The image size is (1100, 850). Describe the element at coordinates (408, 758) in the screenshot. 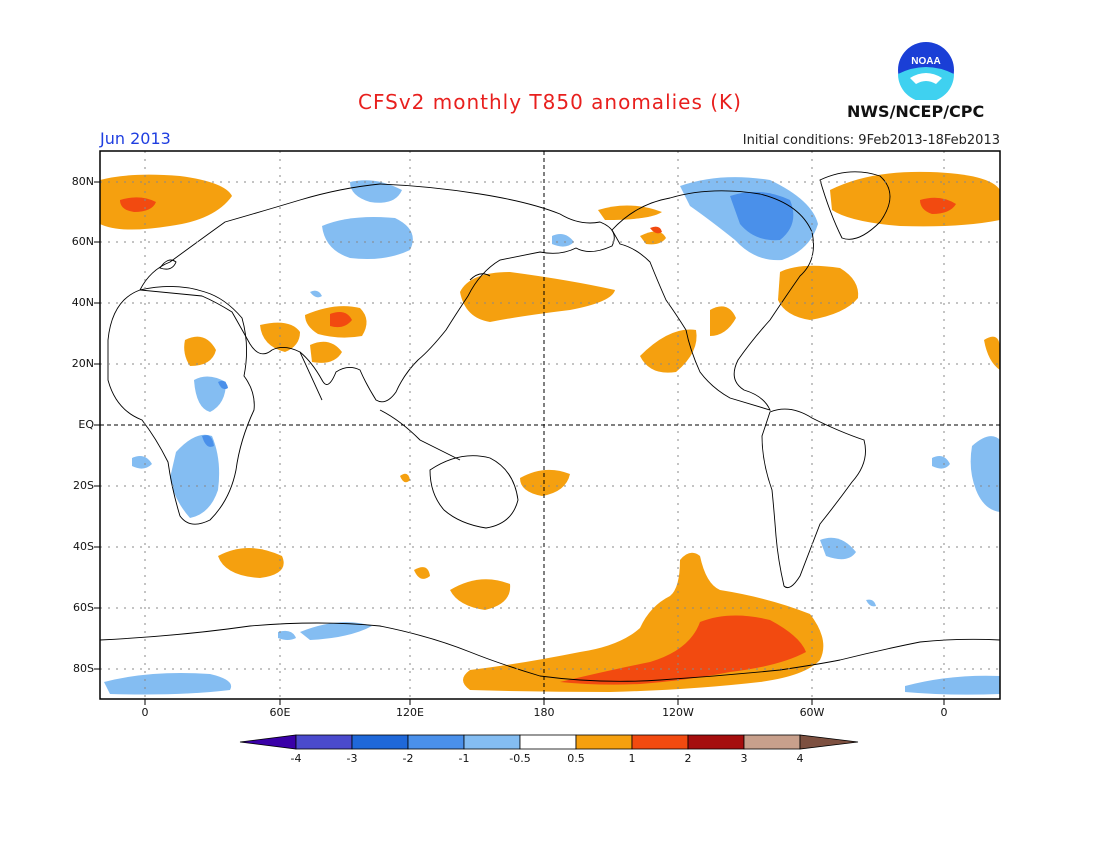

I see `colorbar-label: -2` at that location.